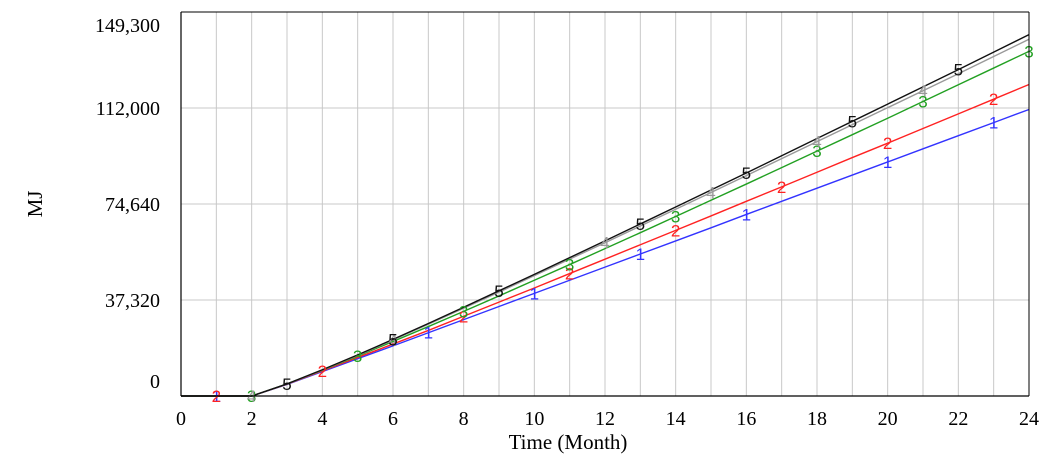 This screenshot has height=456, width=1045. I want to click on x-tick-label: 8, so click(464, 419).